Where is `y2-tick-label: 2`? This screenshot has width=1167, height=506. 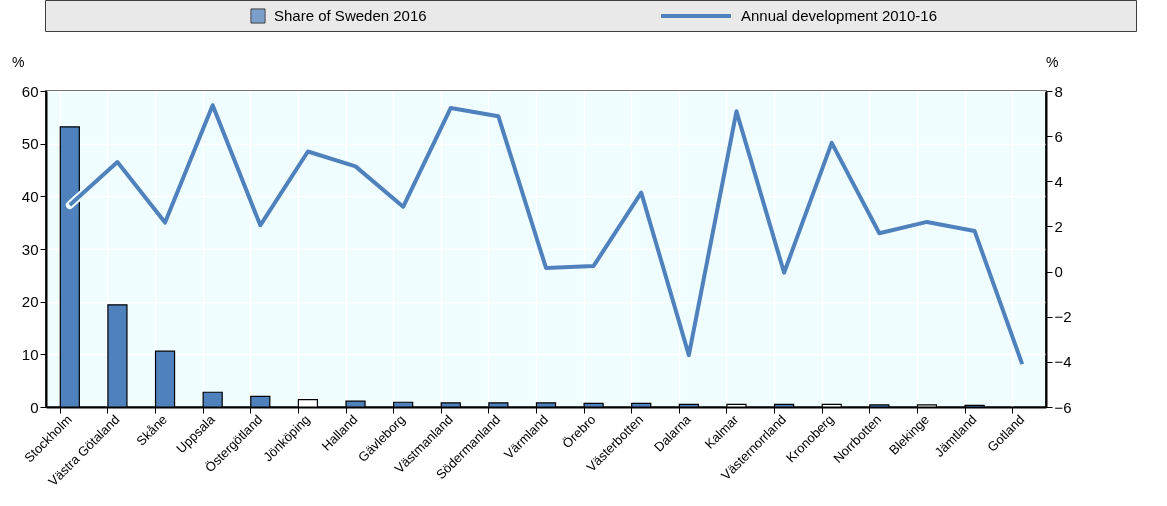 y2-tick-label: 2 is located at coordinates (1058, 226).